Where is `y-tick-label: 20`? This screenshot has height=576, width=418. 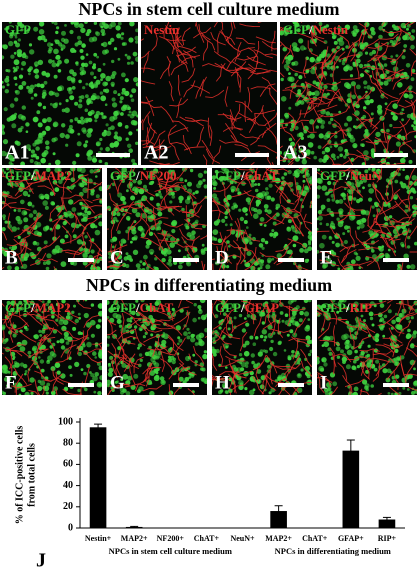 y-tick-label: 20 is located at coordinates (68, 506).